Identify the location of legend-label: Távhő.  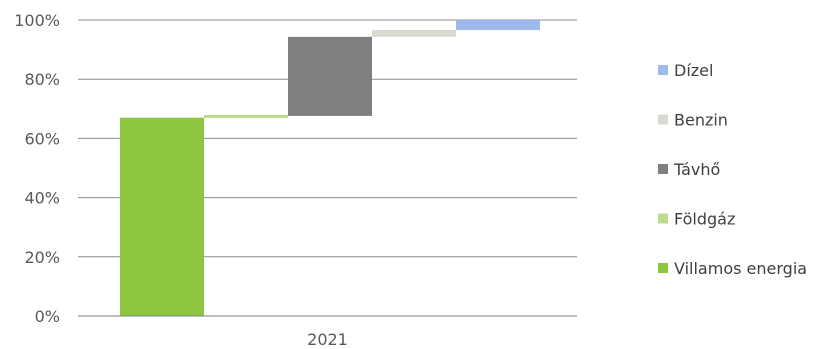
(696, 169).